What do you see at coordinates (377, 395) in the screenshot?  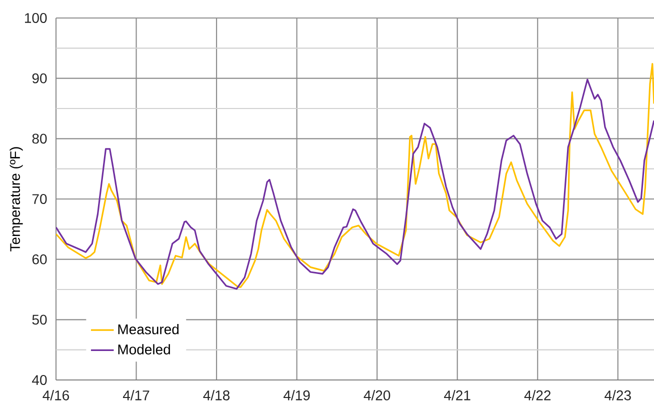 I see `x-tick-label: 4/20` at bounding box center [377, 395].